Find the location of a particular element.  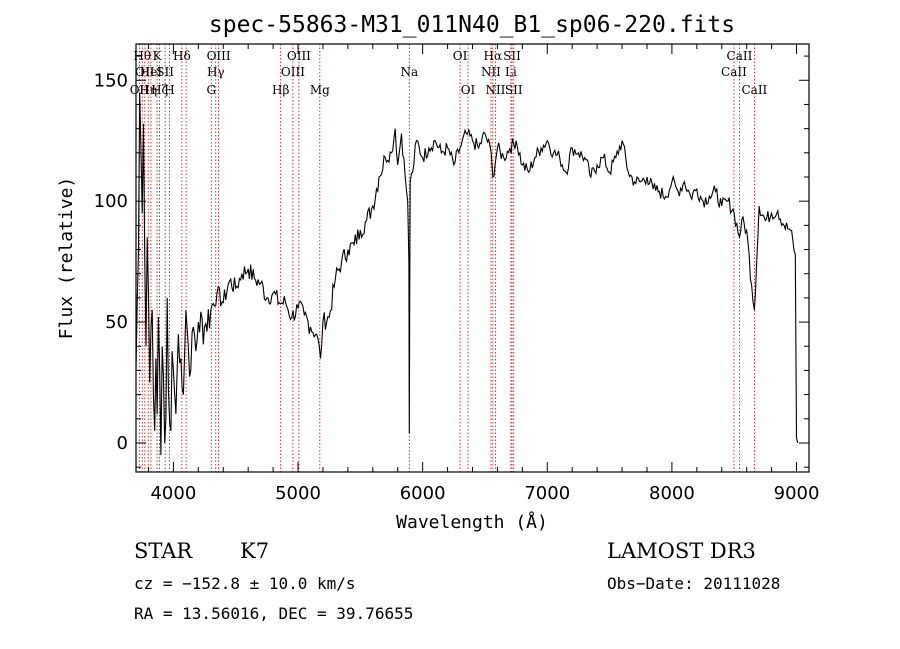

line-marker-label: Na is located at coordinates (409, 72).